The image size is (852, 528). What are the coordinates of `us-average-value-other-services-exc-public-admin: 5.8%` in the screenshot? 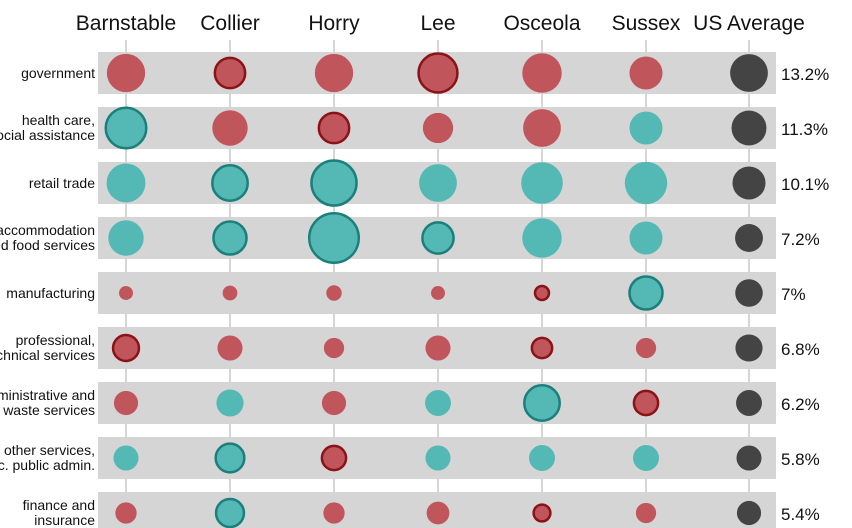 It's located at (800, 459).